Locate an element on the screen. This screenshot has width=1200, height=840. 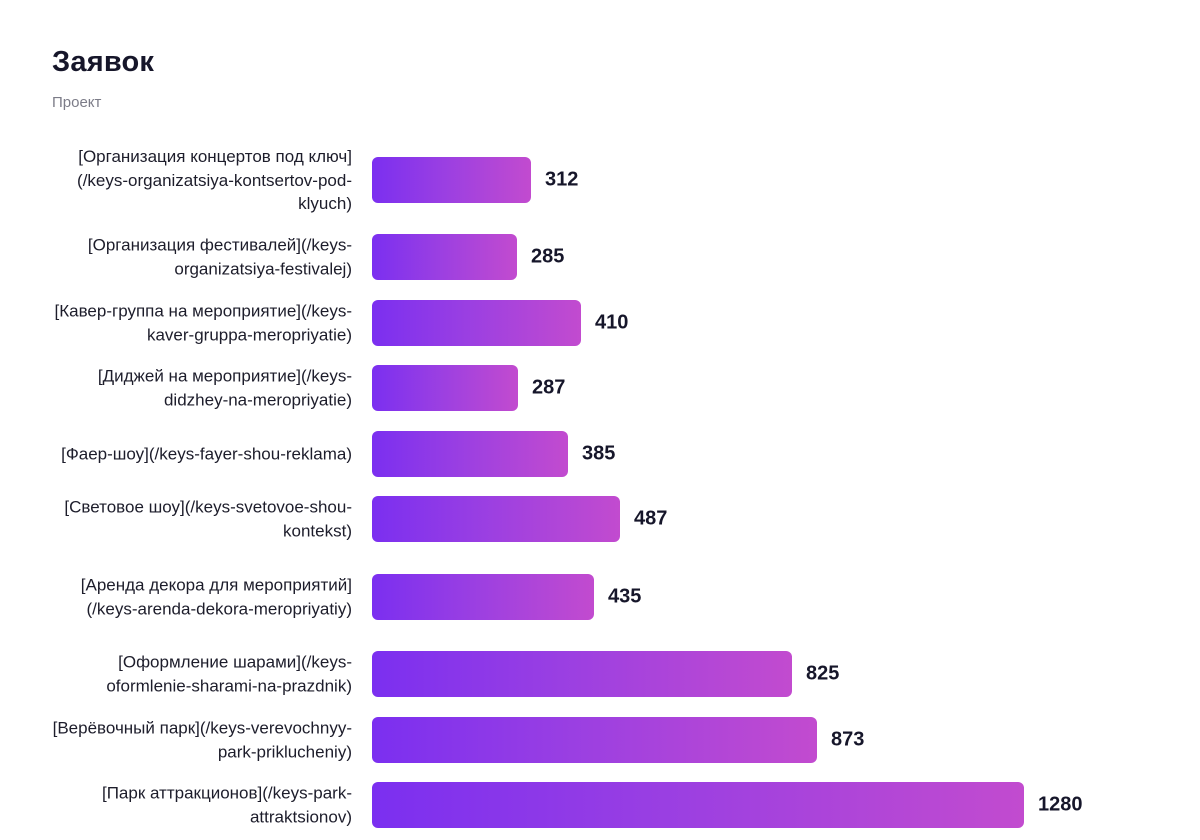
chart-subtitle: Проект is located at coordinates (77, 102).